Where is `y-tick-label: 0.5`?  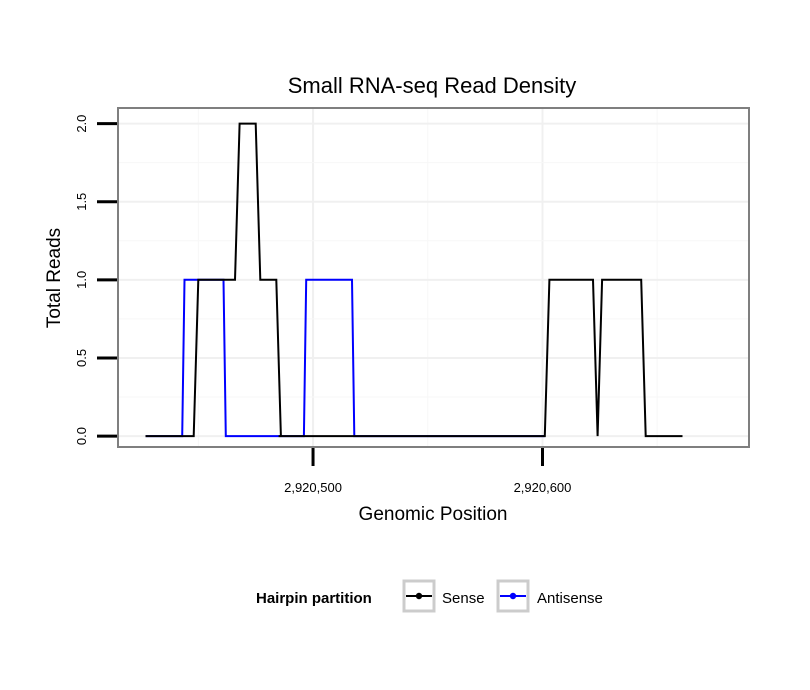 y-tick-label: 0.5 is located at coordinates (81, 358).